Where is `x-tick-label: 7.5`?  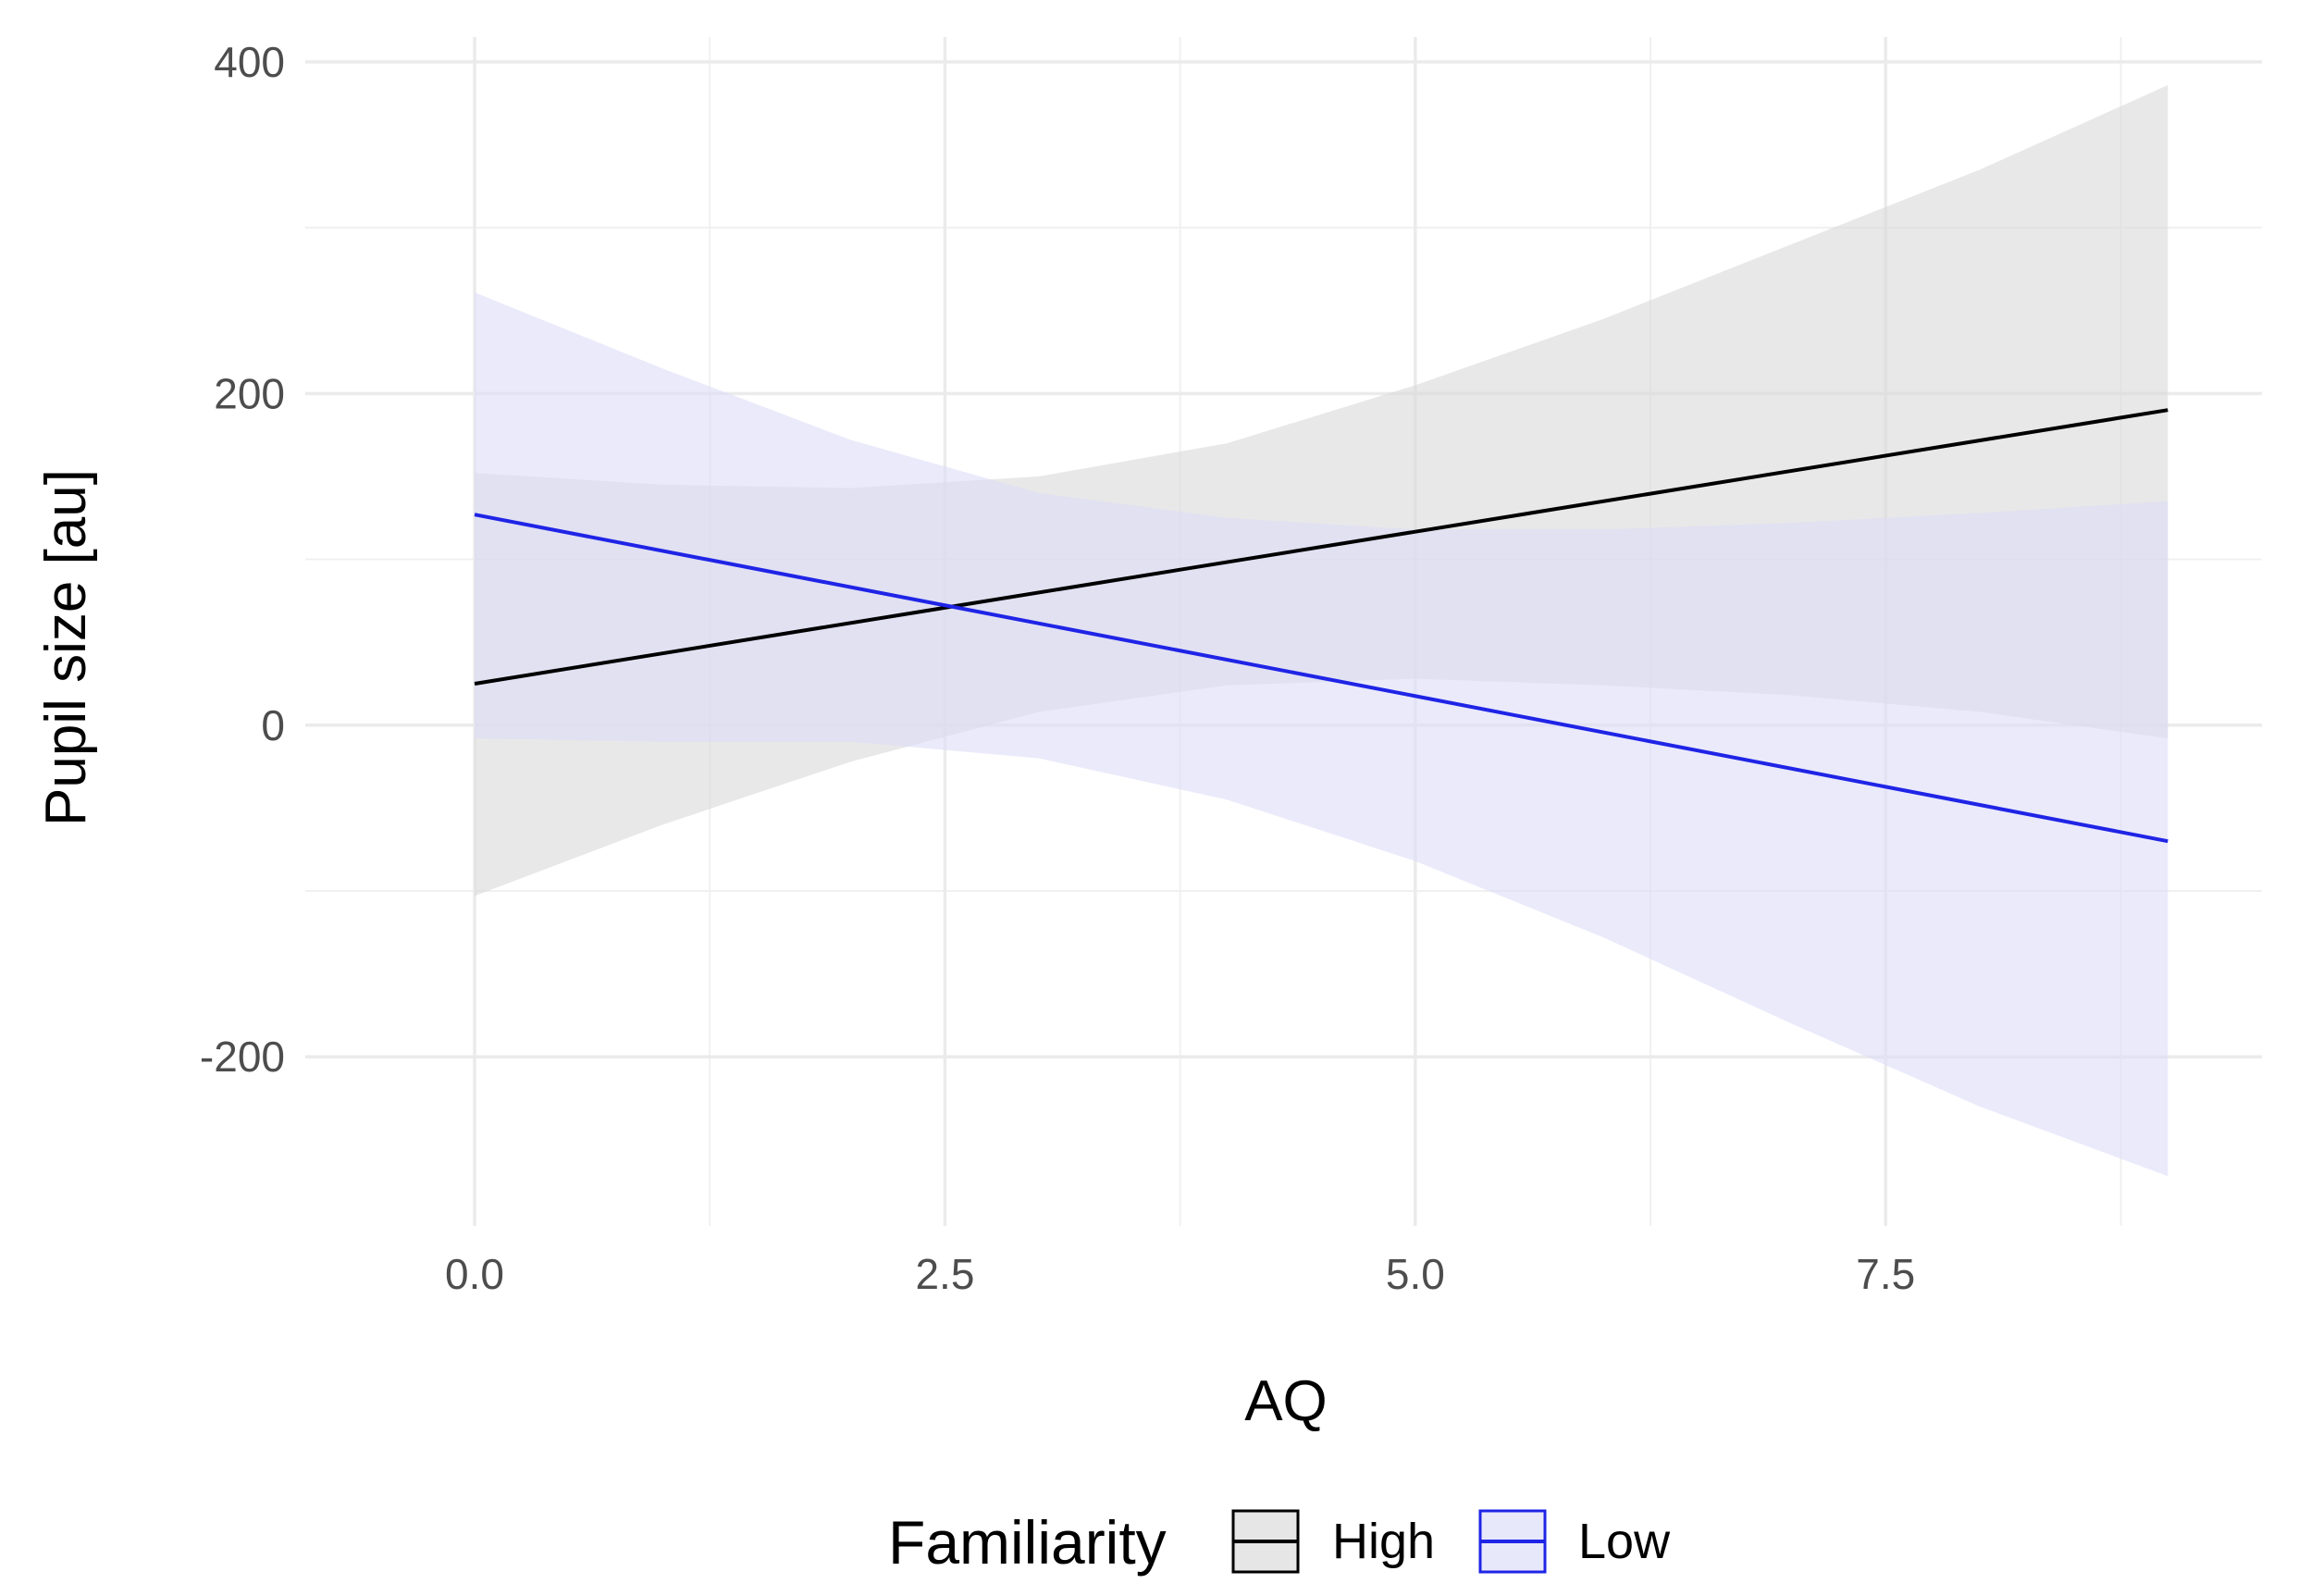
x-tick-label: 7.5 is located at coordinates (1886, 1274).